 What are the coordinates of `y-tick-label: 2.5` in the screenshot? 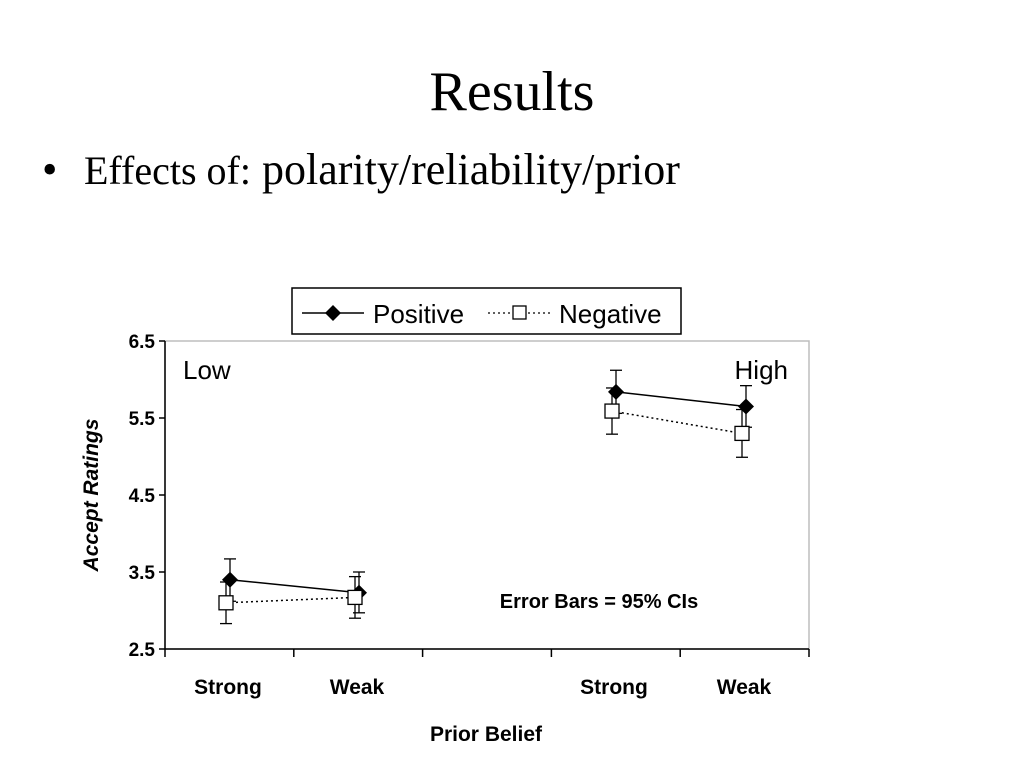 It's located at (142, 650).